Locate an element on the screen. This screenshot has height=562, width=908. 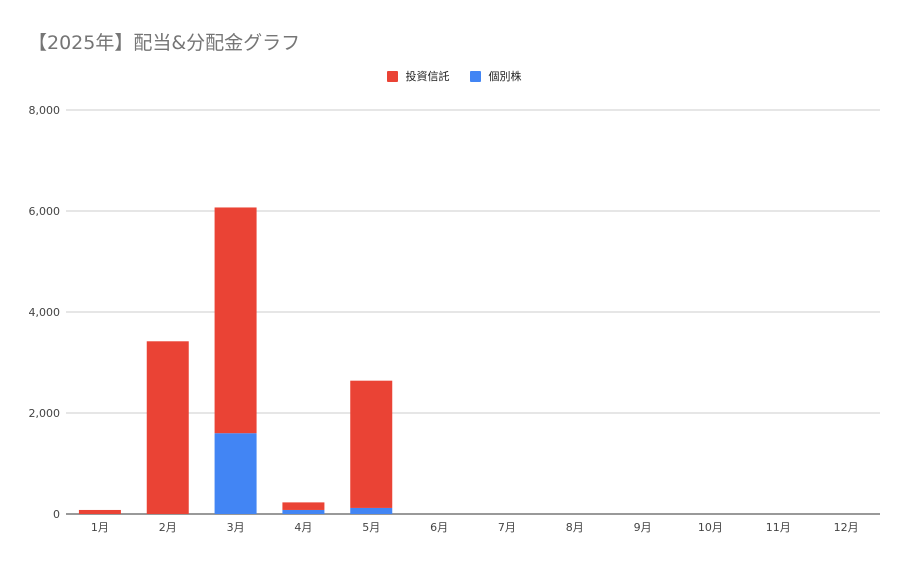
y-tick-label: 2,000 is located at coordinates (45, 413).